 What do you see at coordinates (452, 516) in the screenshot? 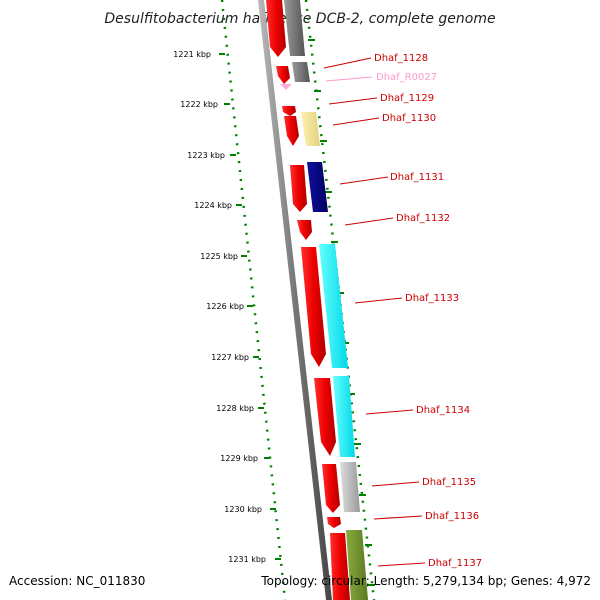
I see `gene-label: Dhaf_1136` at bounding box center [452, 516].